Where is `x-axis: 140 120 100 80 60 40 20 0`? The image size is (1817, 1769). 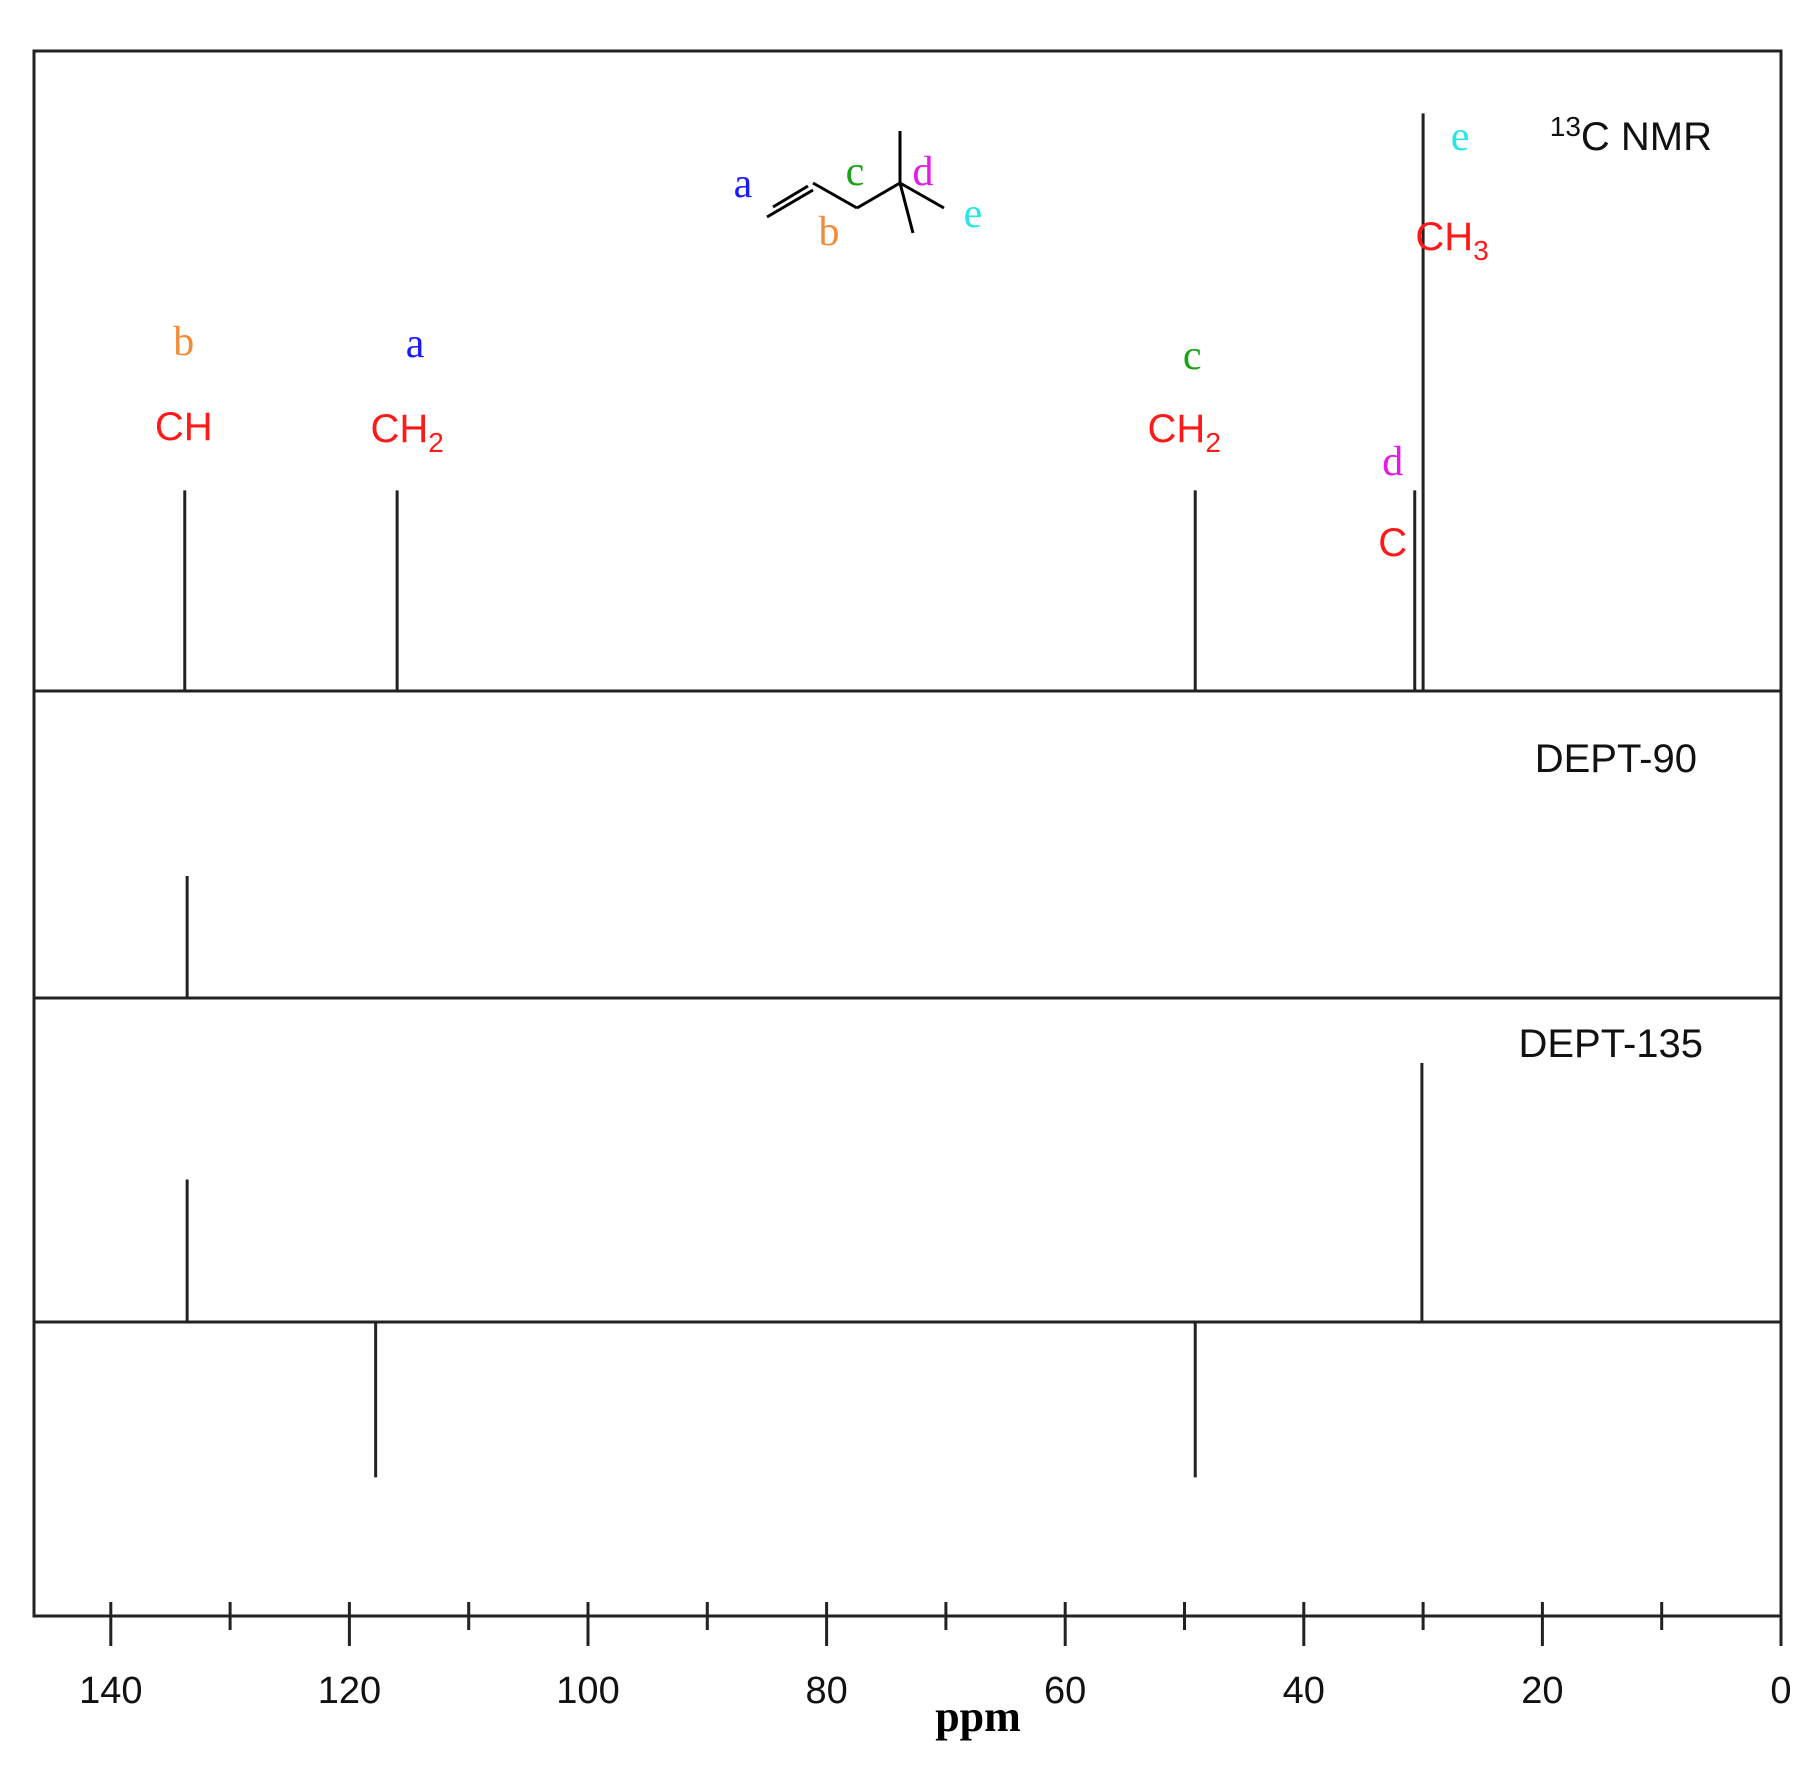 x-axis: 140 120 100 80 60 40 20 0 is located at coordinates (935, 1657).